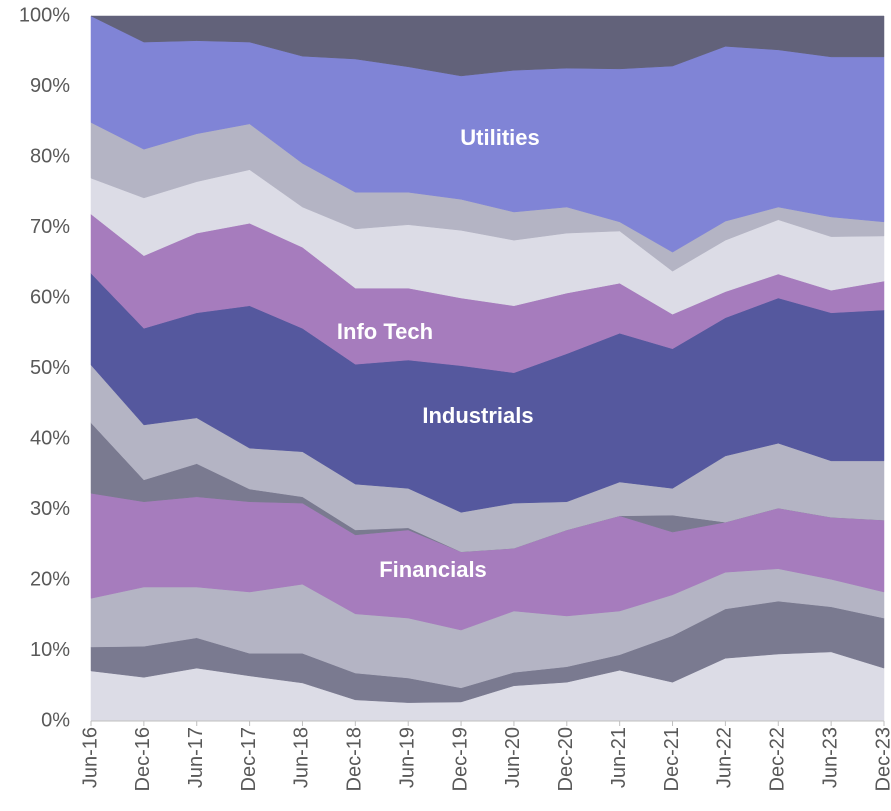 Image resolution: width=891 pixels, height=811 pixels. Describe the element at coordinates (249, 759) in the screenshot. I see `x-tick-label: Dec-17` at that location.